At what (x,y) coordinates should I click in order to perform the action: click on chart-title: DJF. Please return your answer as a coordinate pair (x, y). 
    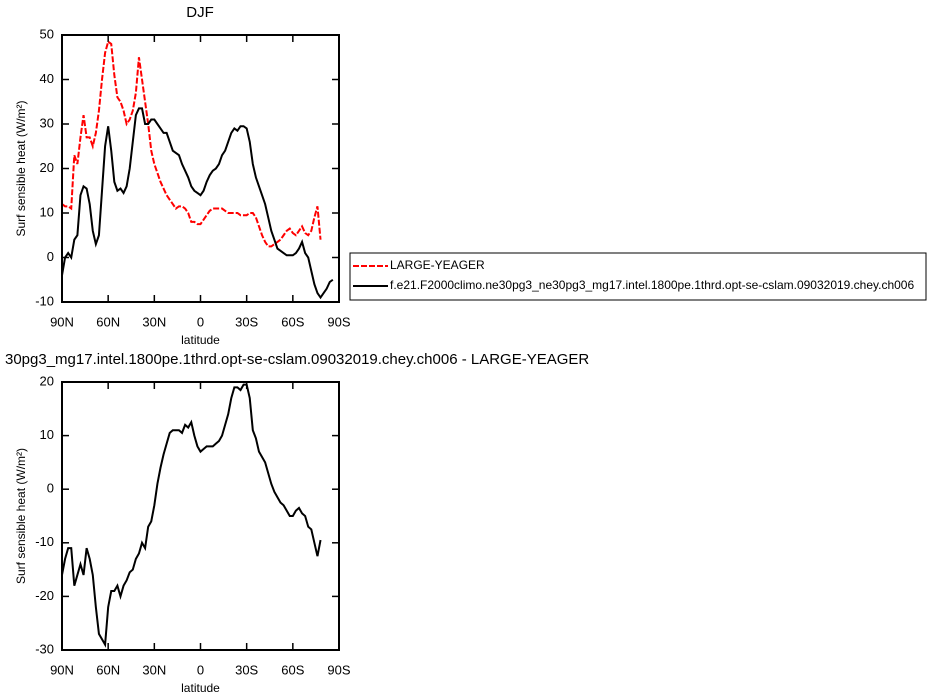
    Looking at the image, I should click on (200, 12).